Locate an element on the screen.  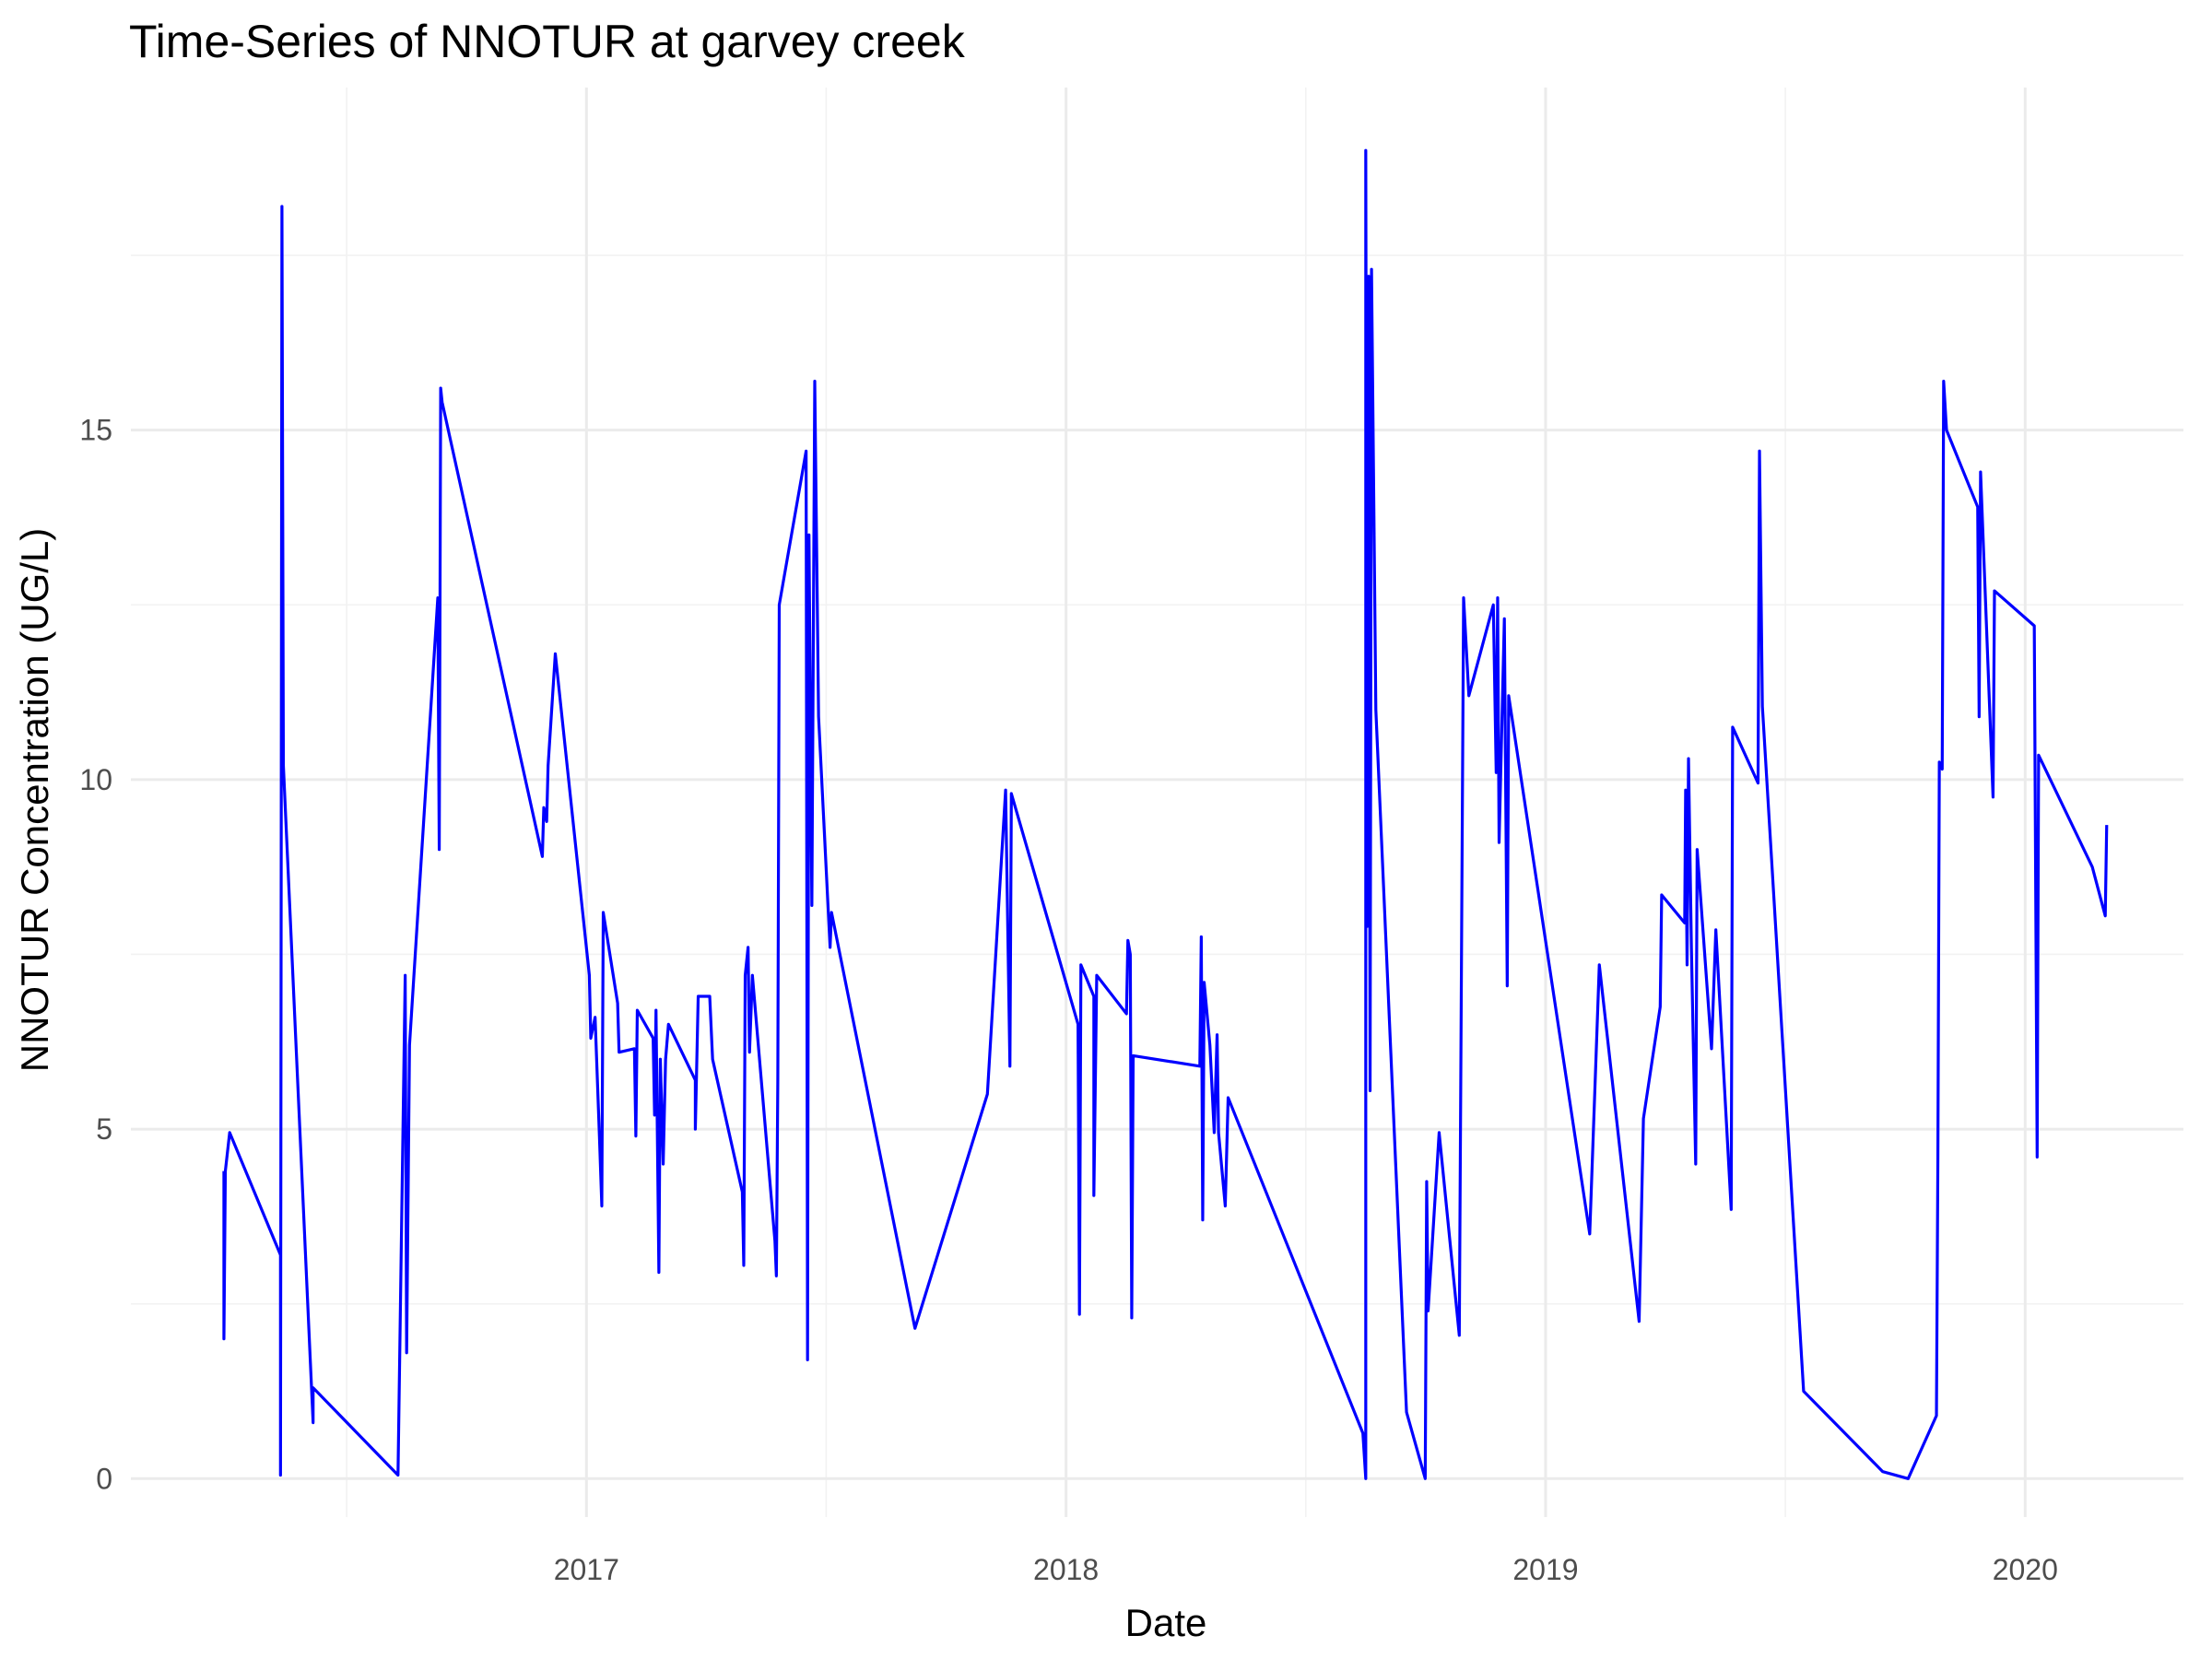
x-axis-title: Date is located at coordinates (1166, 1622).